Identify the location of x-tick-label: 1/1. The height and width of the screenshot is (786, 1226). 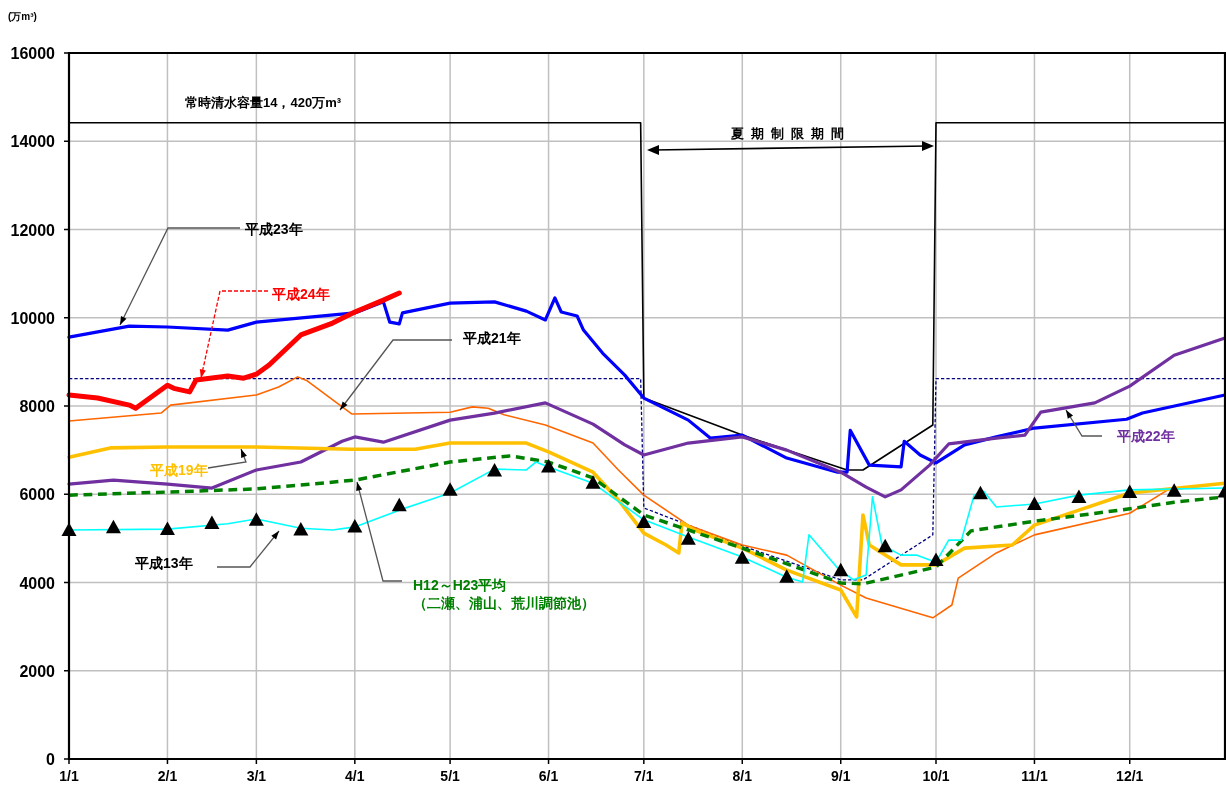
(69, 776).